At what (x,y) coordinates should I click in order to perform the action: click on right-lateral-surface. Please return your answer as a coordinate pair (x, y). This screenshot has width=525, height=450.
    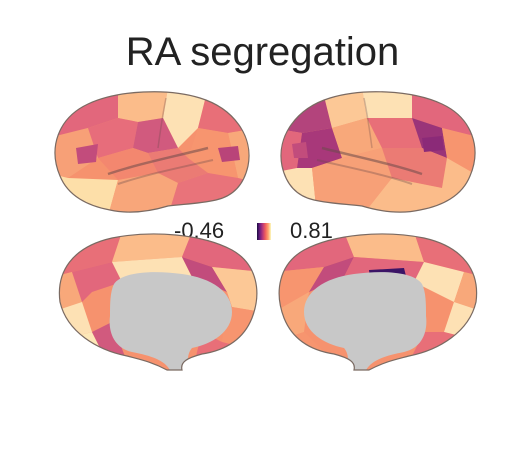
    Looking at the image, I should click on (377, 152).